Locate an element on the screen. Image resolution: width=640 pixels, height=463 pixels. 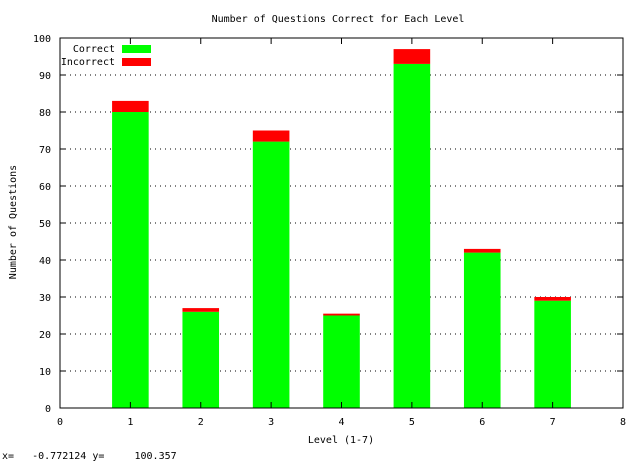
y-tick-label: 40 is located at coordinates (45, 261).